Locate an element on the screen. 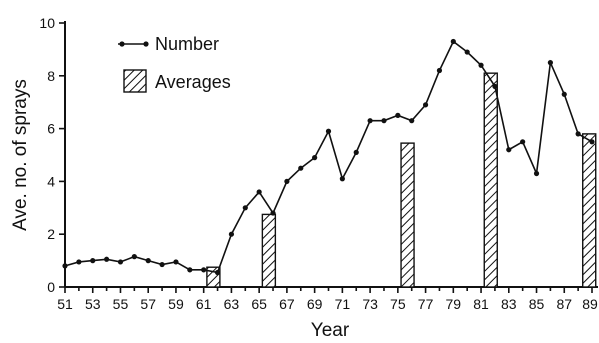  x-tick-label: 51 is located at coordinates (65, 304).